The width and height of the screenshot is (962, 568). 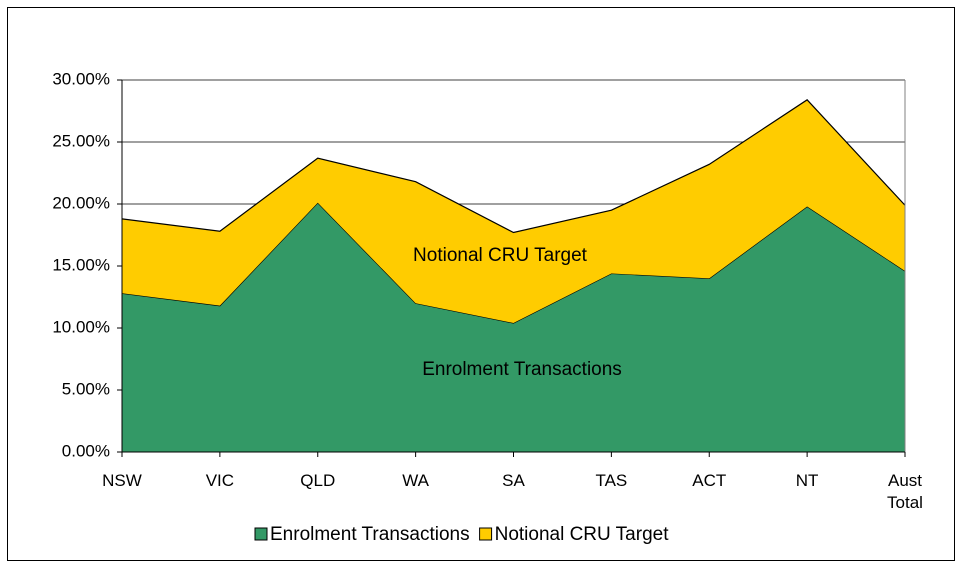 I want to click on x-tick-label: Aust Total, so click(x=905, y=491).